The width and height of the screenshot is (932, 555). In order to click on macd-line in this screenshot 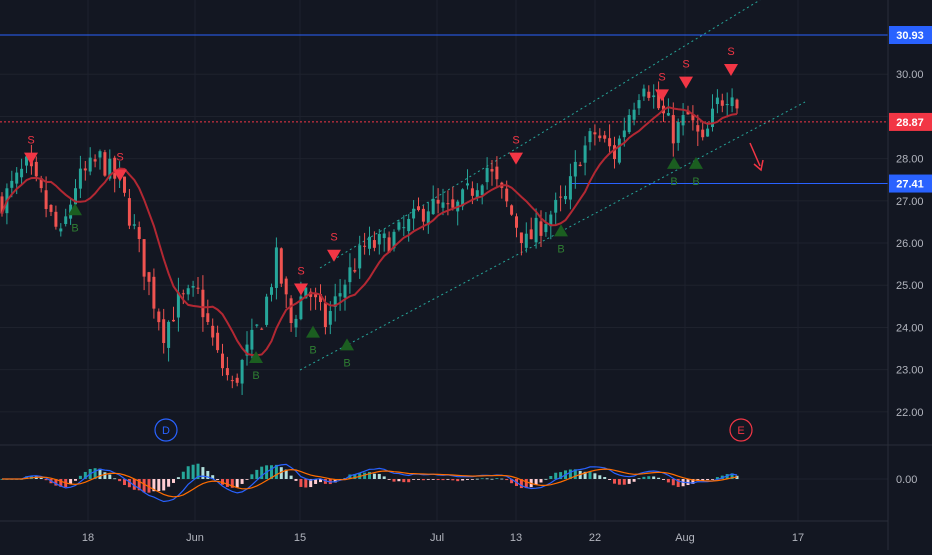, I will do `click(370, 483)`.